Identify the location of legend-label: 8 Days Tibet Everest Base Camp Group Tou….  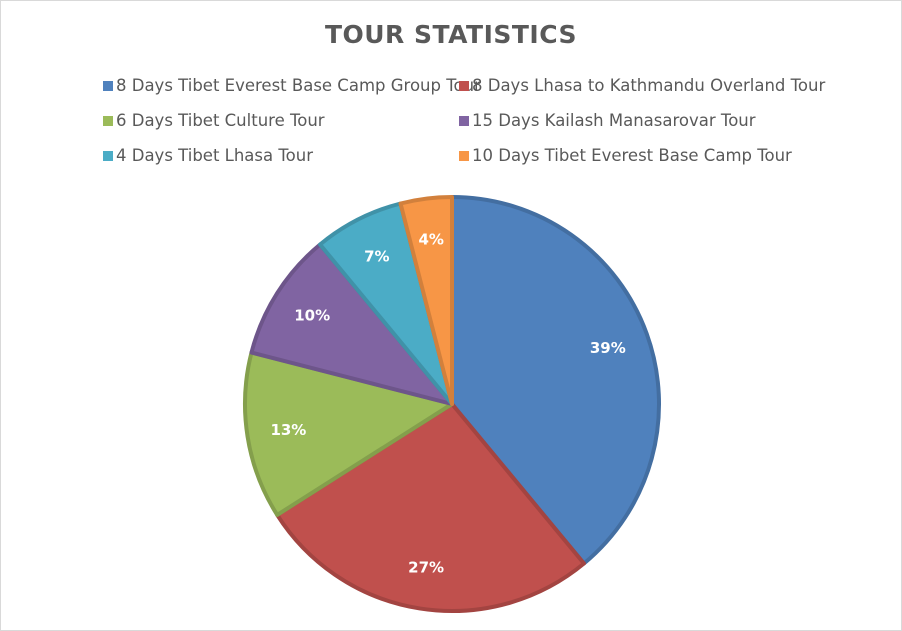
(298, 85).